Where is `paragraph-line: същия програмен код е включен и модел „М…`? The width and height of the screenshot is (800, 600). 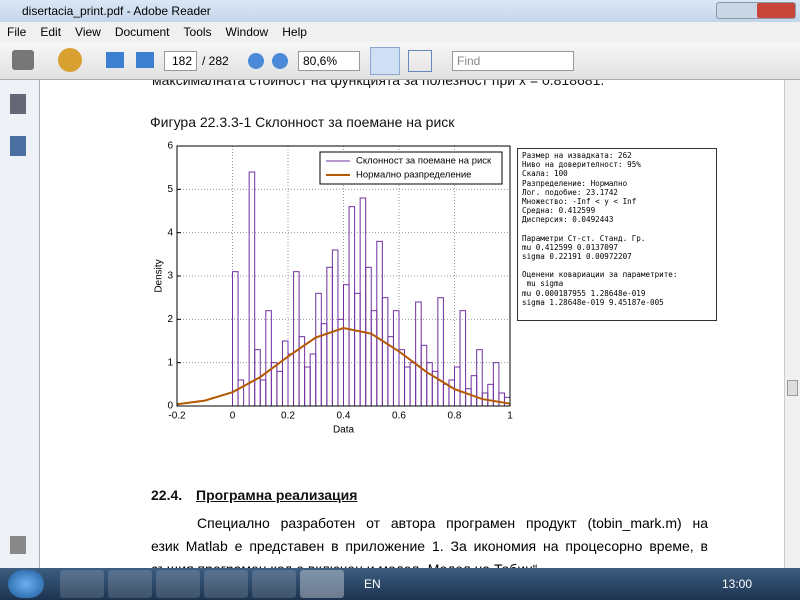
paragraph-line: същия програмен код е включен и модел „М… is located at coordinates (429, 563).